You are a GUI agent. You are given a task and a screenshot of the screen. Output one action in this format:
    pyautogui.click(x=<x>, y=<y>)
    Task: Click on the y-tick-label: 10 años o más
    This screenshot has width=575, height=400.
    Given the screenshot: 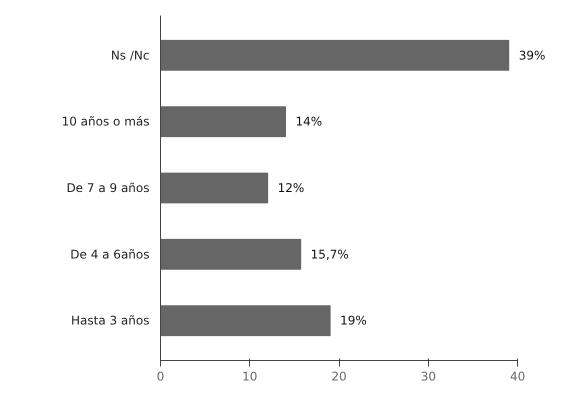 What is the action you would take?
    pyautogui.click(x=106, y=121)
    